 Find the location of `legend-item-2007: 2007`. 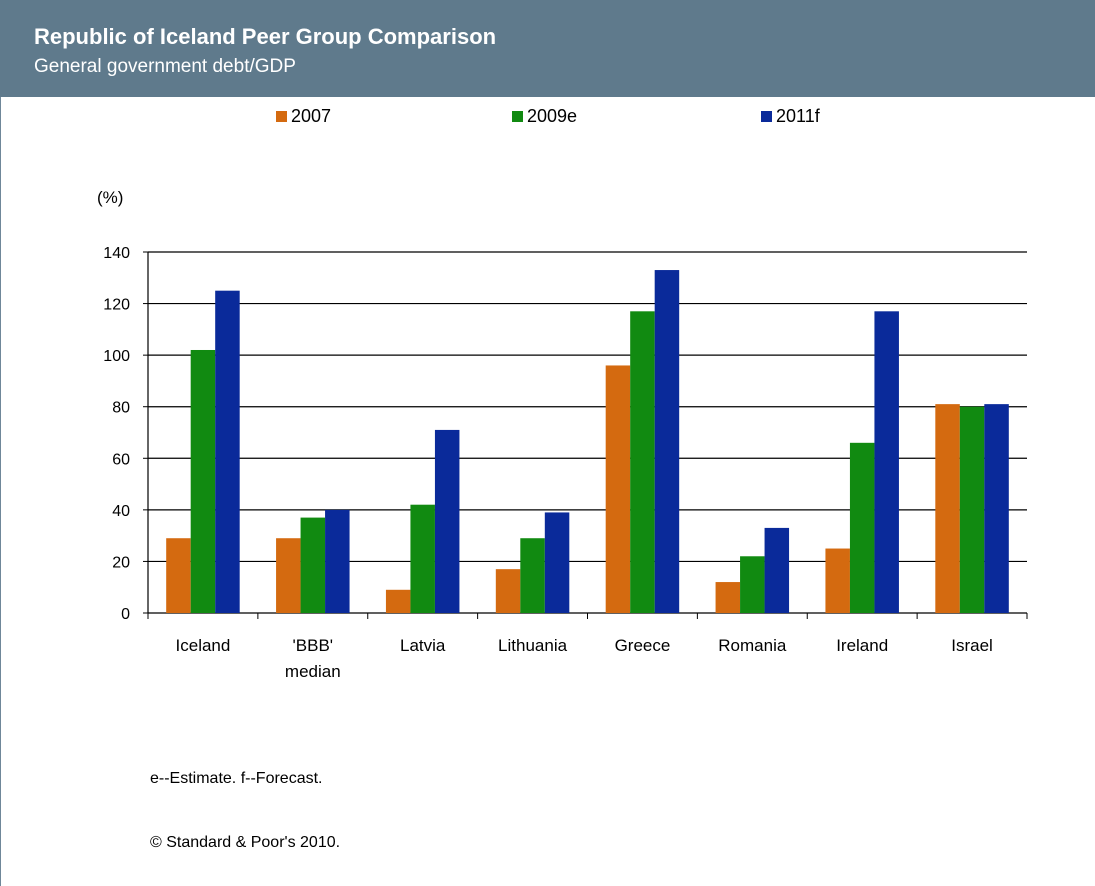

legend-item-2007: 2007 is located at coordinates (303, 116).